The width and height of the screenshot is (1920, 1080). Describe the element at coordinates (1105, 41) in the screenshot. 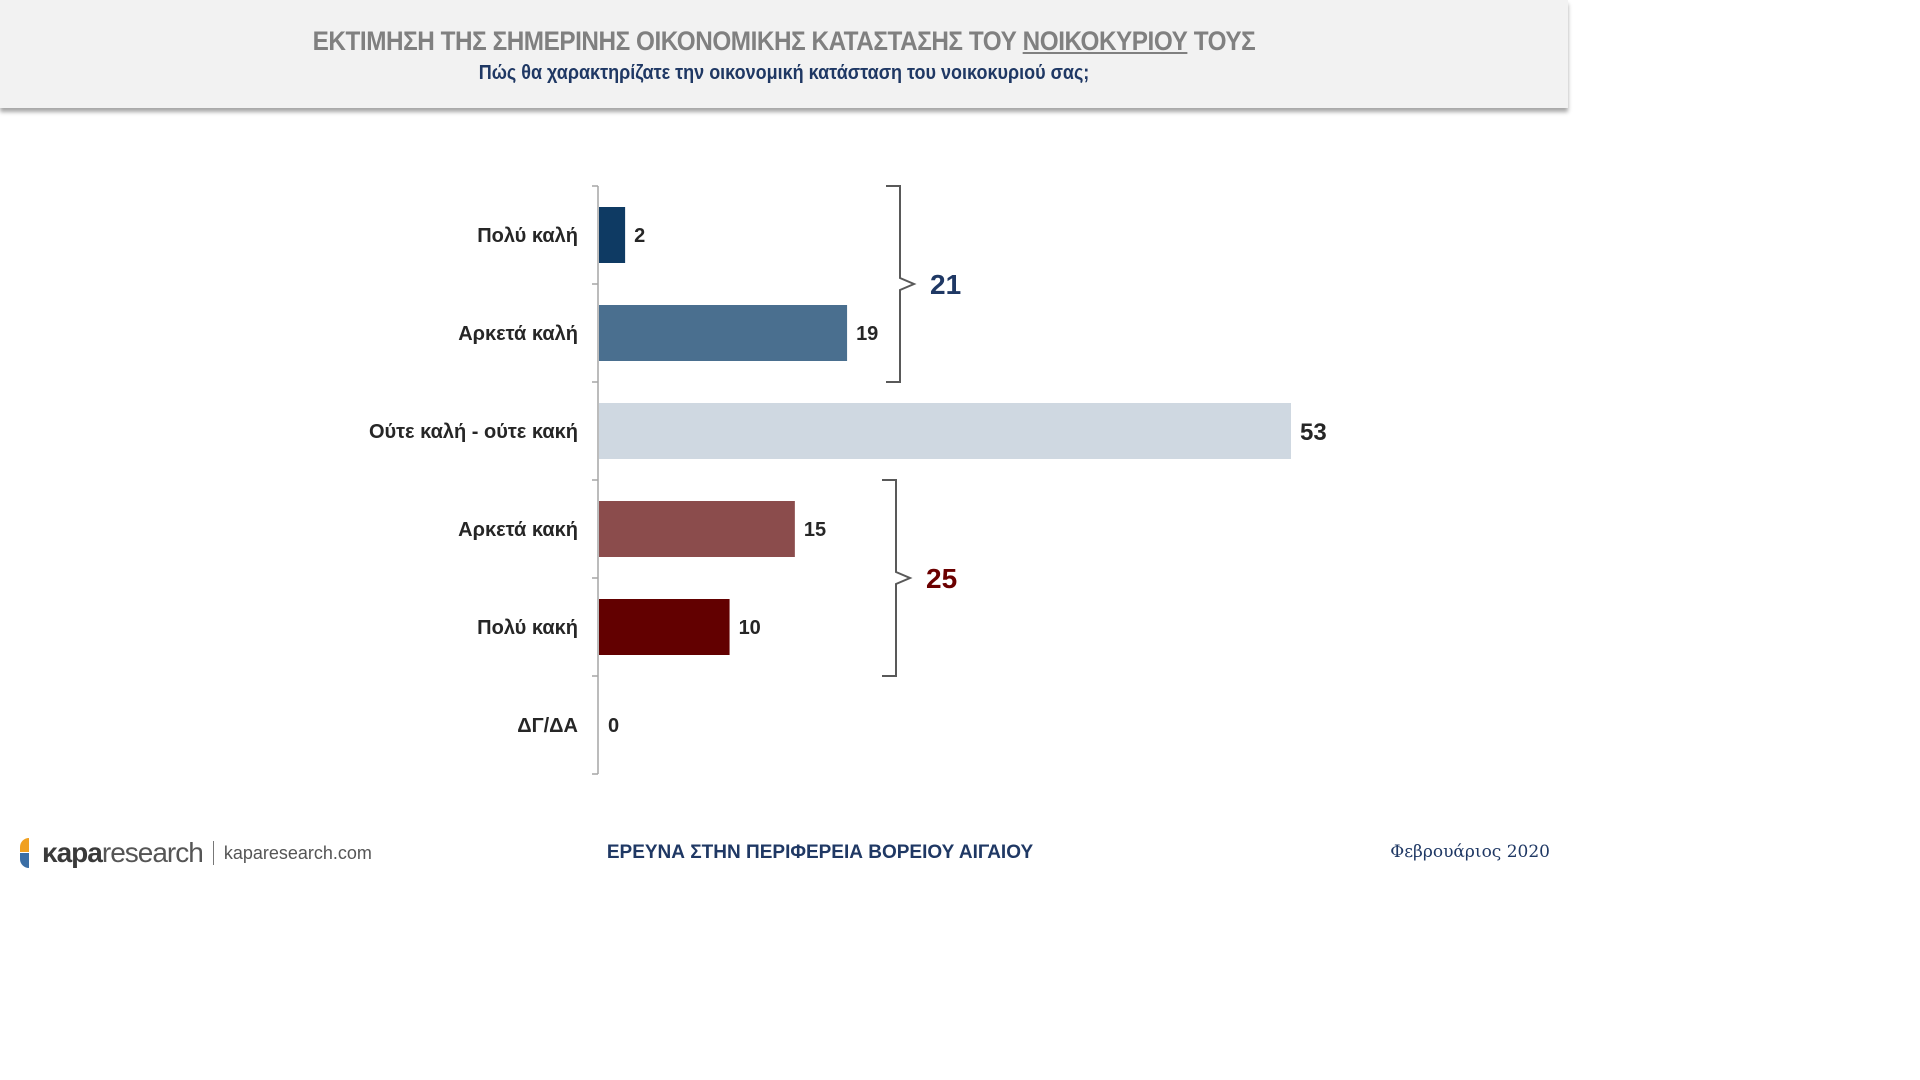

I see `title-underlined: ΝΟΙΚΟΚΥΡΙΟΥ` at that location.